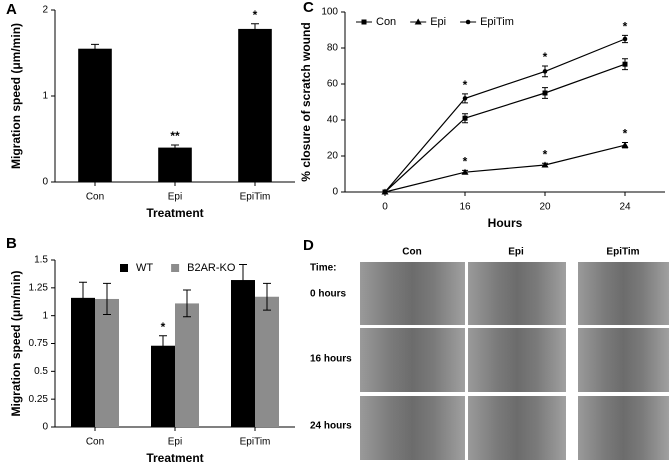 The image size is (669, 462). Describe the element at coordinates (333, 156) in the screenshot. I see `y-tick-label: 20` at that location.